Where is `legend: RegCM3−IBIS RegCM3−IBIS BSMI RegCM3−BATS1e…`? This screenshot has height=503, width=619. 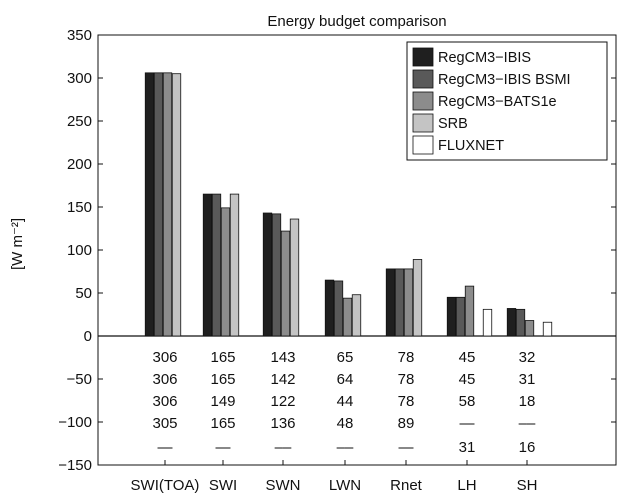 legend: RegCM3−IBIS RegCM3−IBIS BSMI RegCM3−BATS1e… is located at coordinates (507, 101).